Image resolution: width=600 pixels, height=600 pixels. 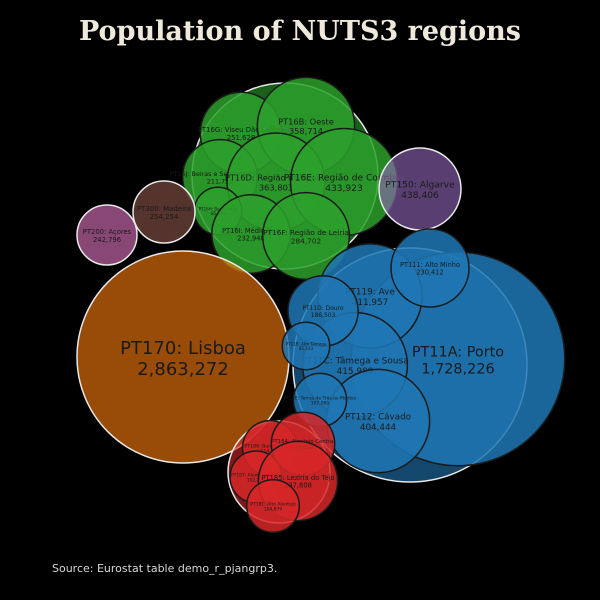 What do you see at coordinates (218, 208) in the screenshot?
I see `region-label: PT16H: Beira Baixa` at bounding box center [218, 208].